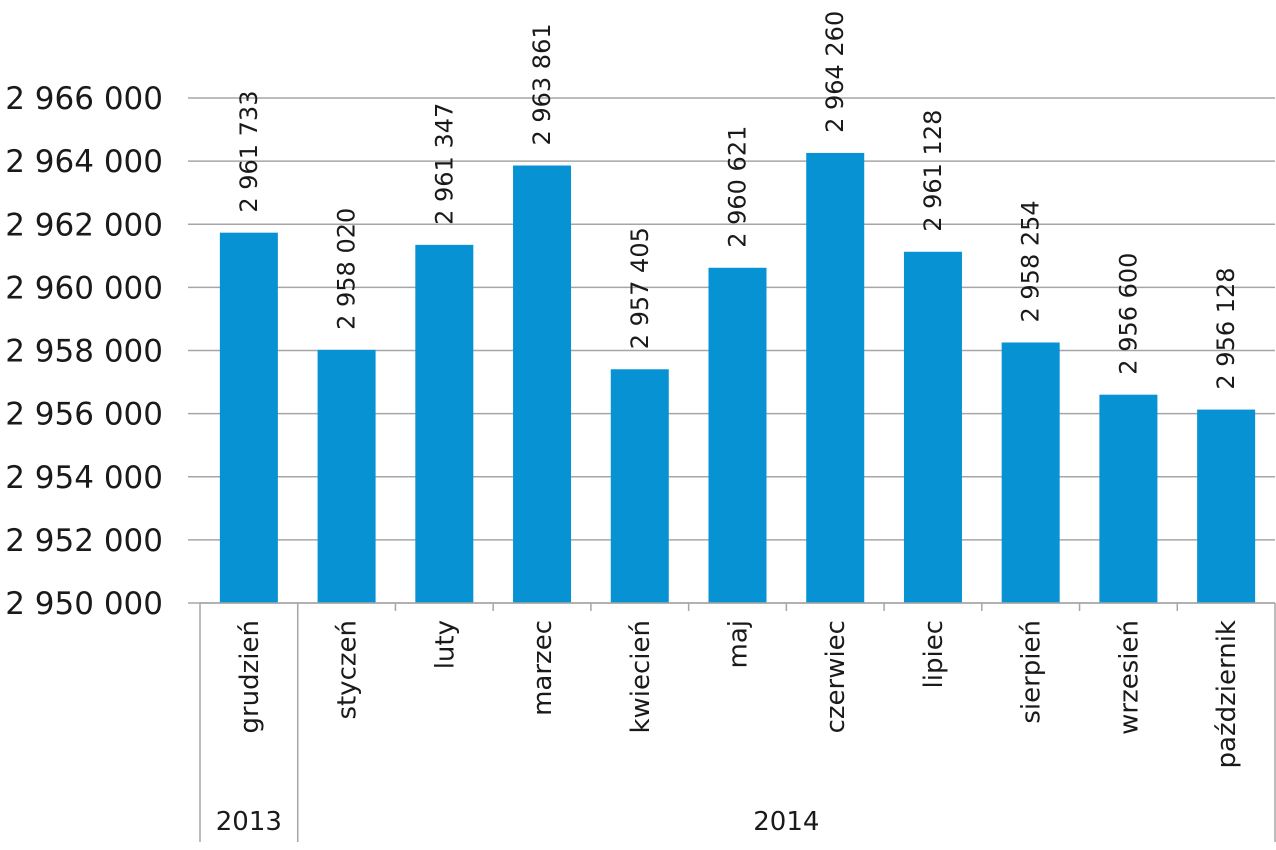  What do you see at coordinates (250, 677) in the screenshot?
I see `category-label: grudzień` at bounding box center [250, 677].